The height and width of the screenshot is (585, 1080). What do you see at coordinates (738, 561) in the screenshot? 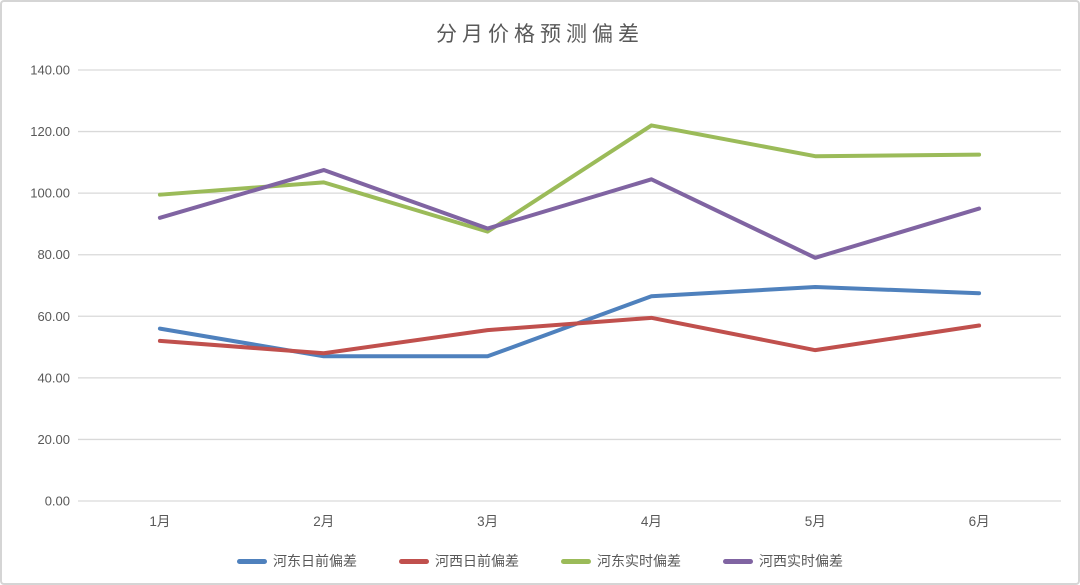
I see `legend-marker-hexi-realtime` at bounding box center [738, 561].